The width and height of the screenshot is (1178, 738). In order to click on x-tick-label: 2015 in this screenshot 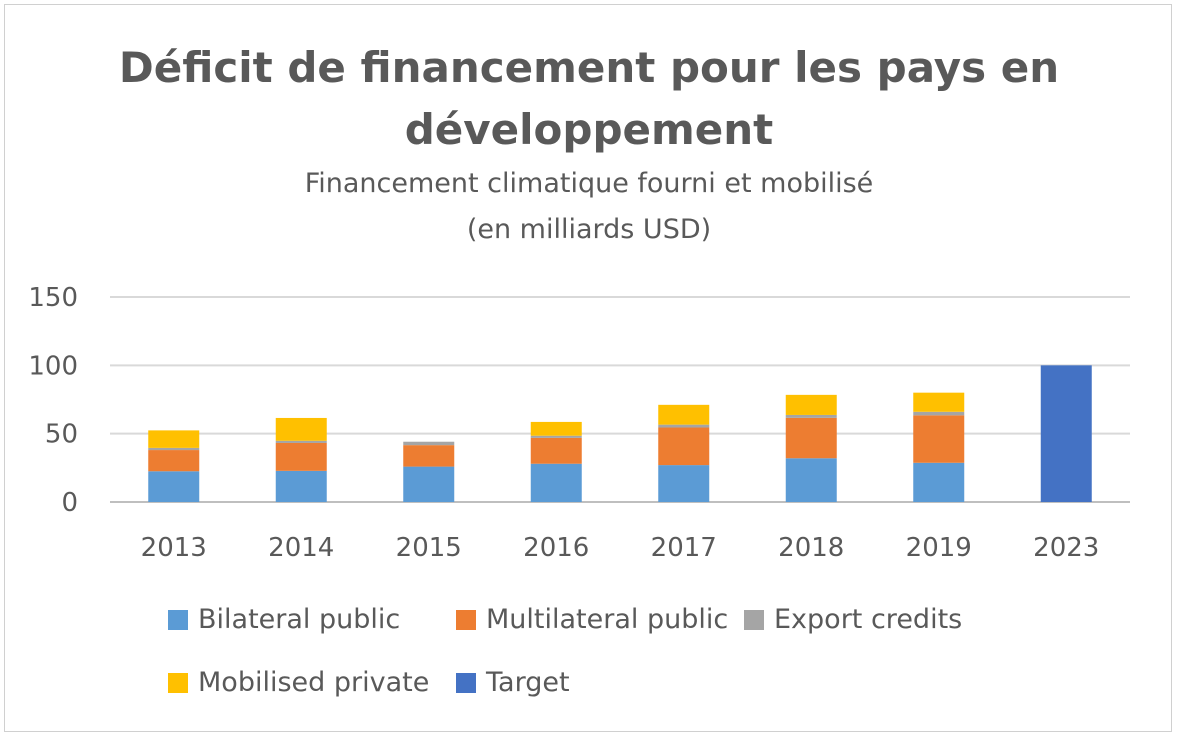, I will do `click(429, 548)`.